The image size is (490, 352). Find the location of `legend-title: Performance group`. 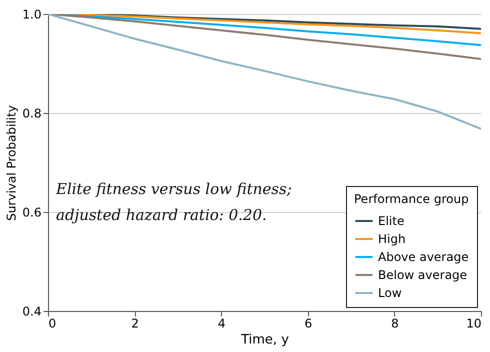

legend-title: Performance group is located at coordinates (411, 199).